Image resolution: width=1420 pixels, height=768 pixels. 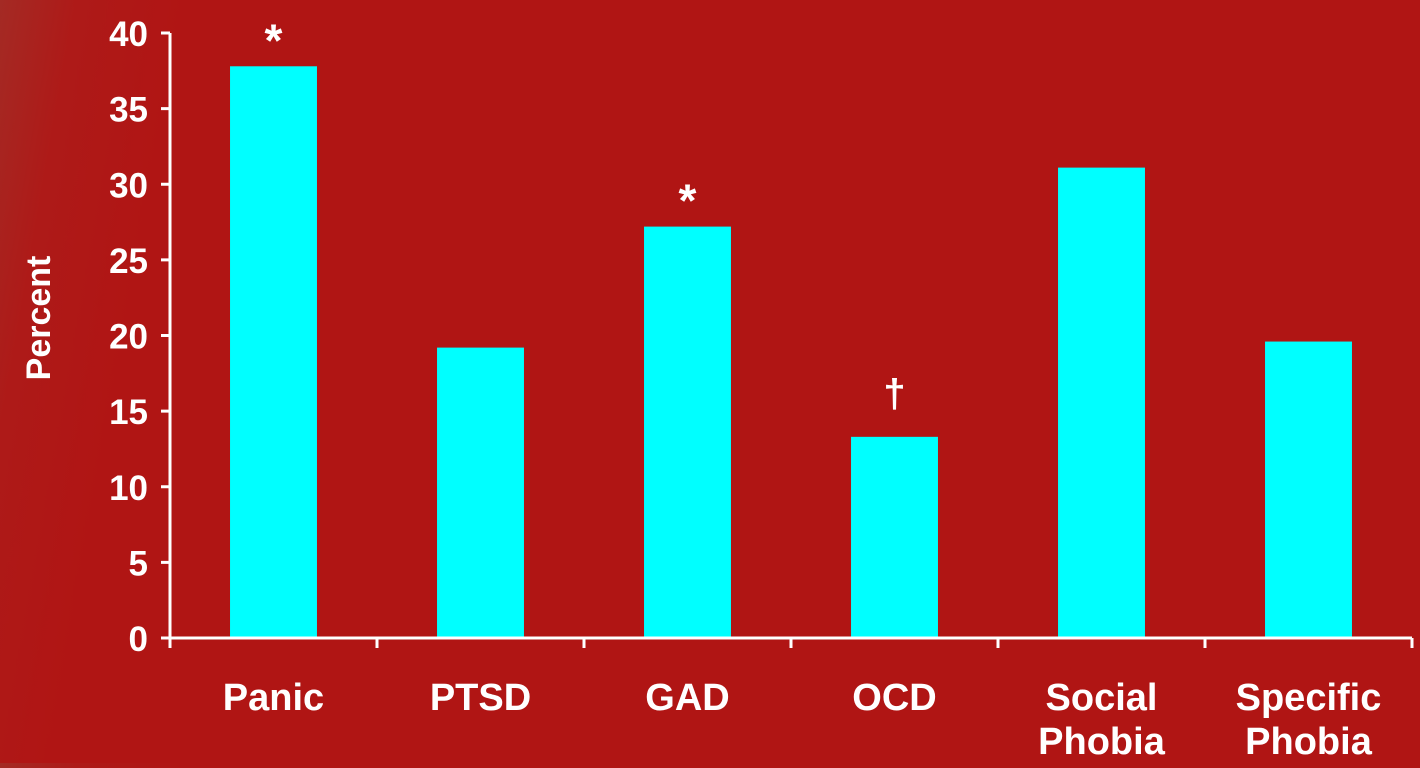 What do you see at coordinates (1102, 698) in the screenshot?
I see `x-category-label-line: Social` at bounding box center [1102, 698].